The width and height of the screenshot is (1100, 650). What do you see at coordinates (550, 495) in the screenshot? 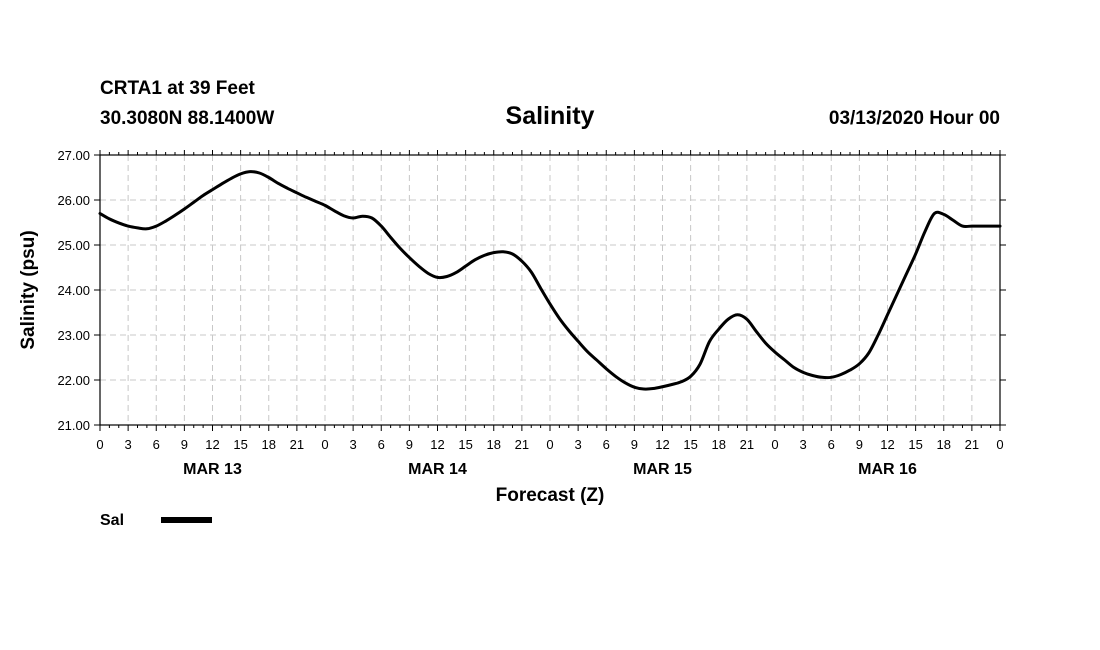
I see `x-axis-title: Forecast (Z)` at bounding box center [550, 495].